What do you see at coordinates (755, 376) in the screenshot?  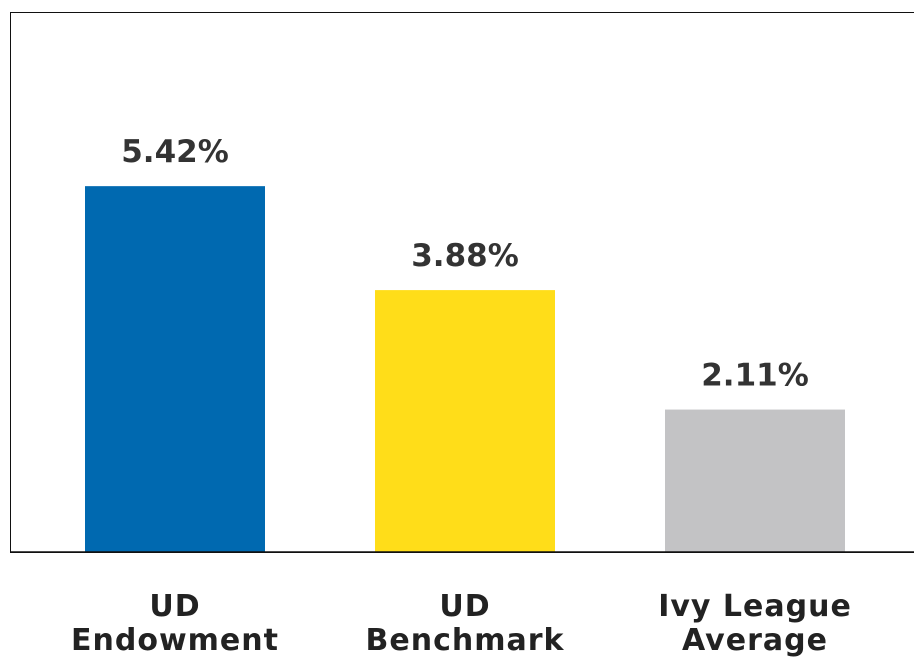 I see `value-label: 2.11%` at bounding box center [755, 376].